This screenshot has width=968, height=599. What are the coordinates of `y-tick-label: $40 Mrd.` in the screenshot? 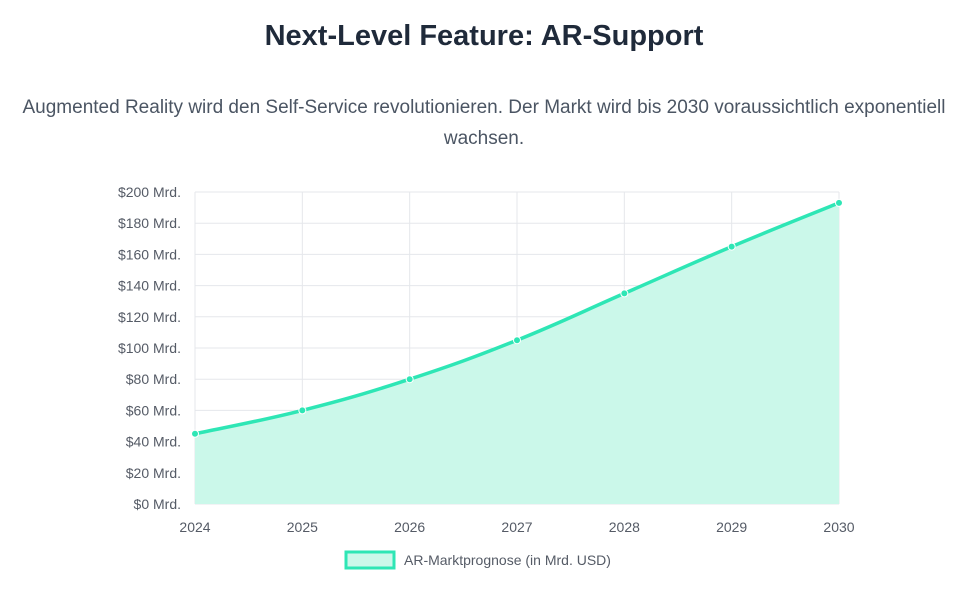 It's located at (153, 442).